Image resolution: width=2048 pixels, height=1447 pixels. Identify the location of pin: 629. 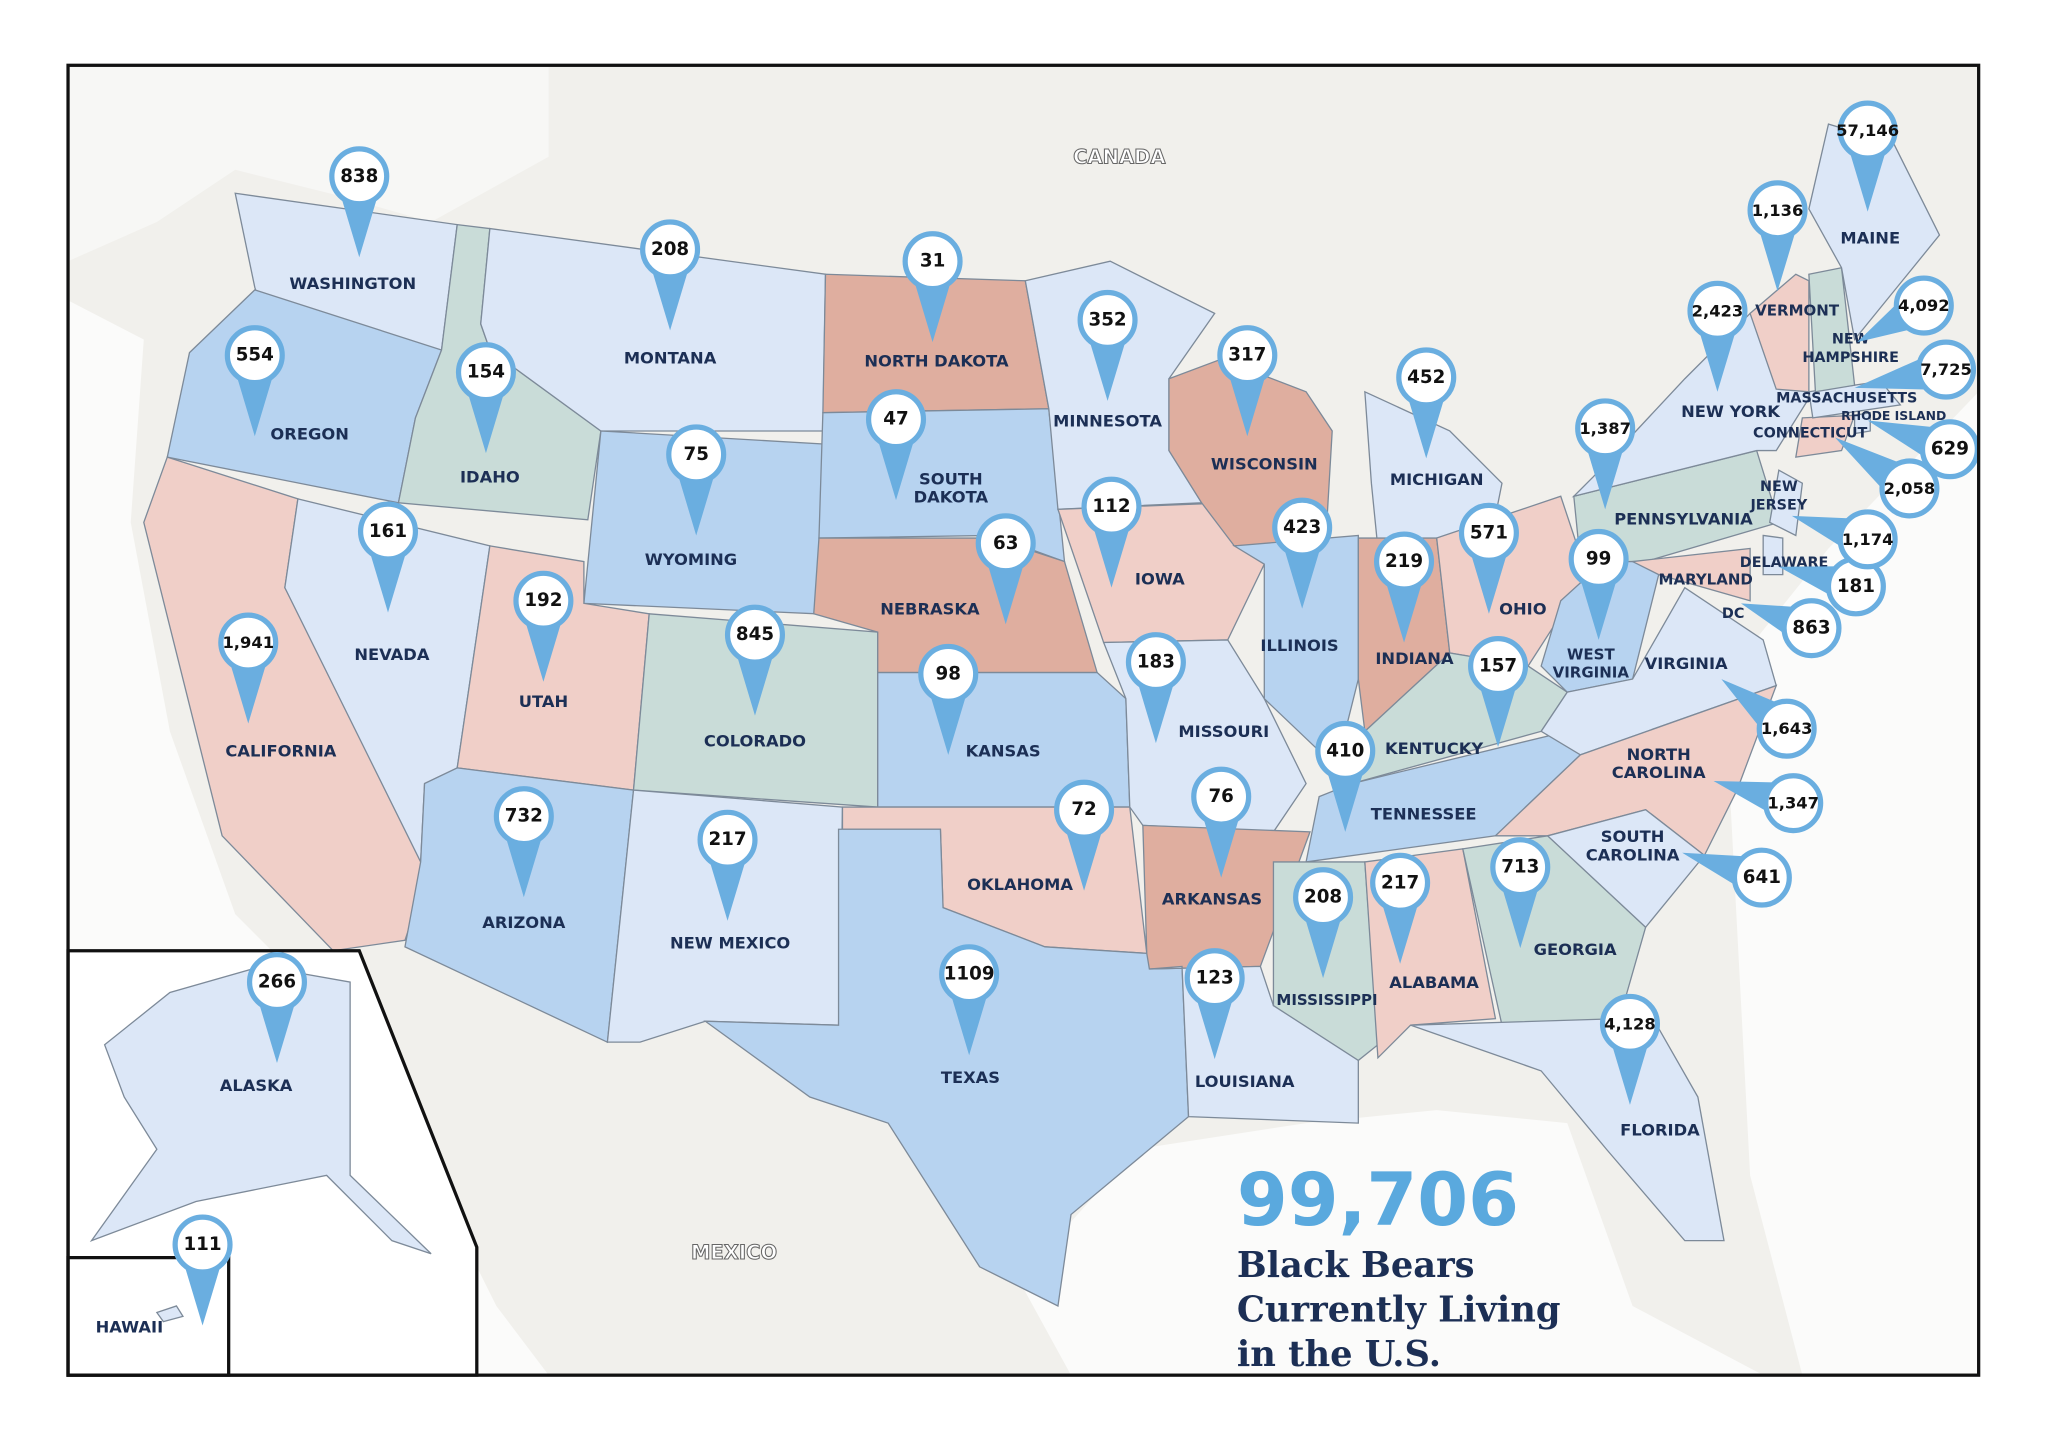
(1923, 449).